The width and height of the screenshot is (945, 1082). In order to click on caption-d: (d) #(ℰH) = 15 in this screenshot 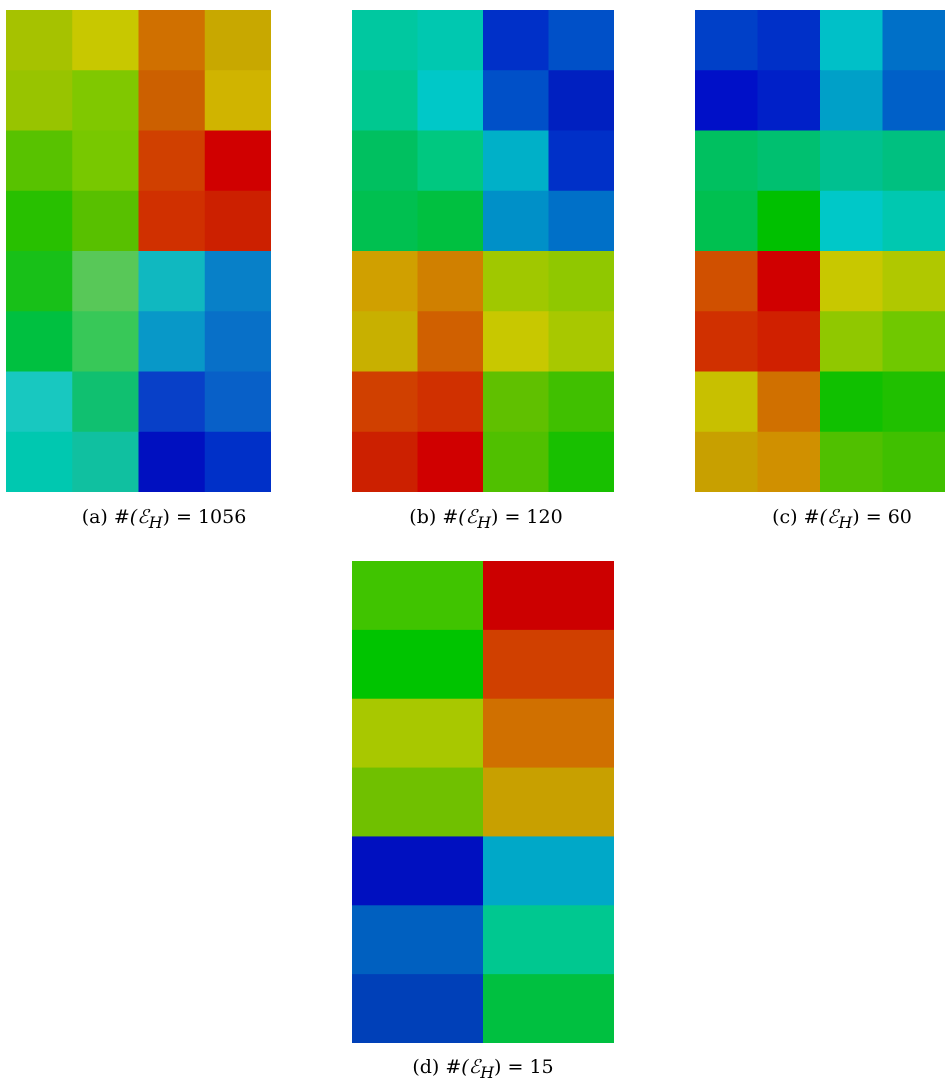, I will do `click(483, 1069)`.